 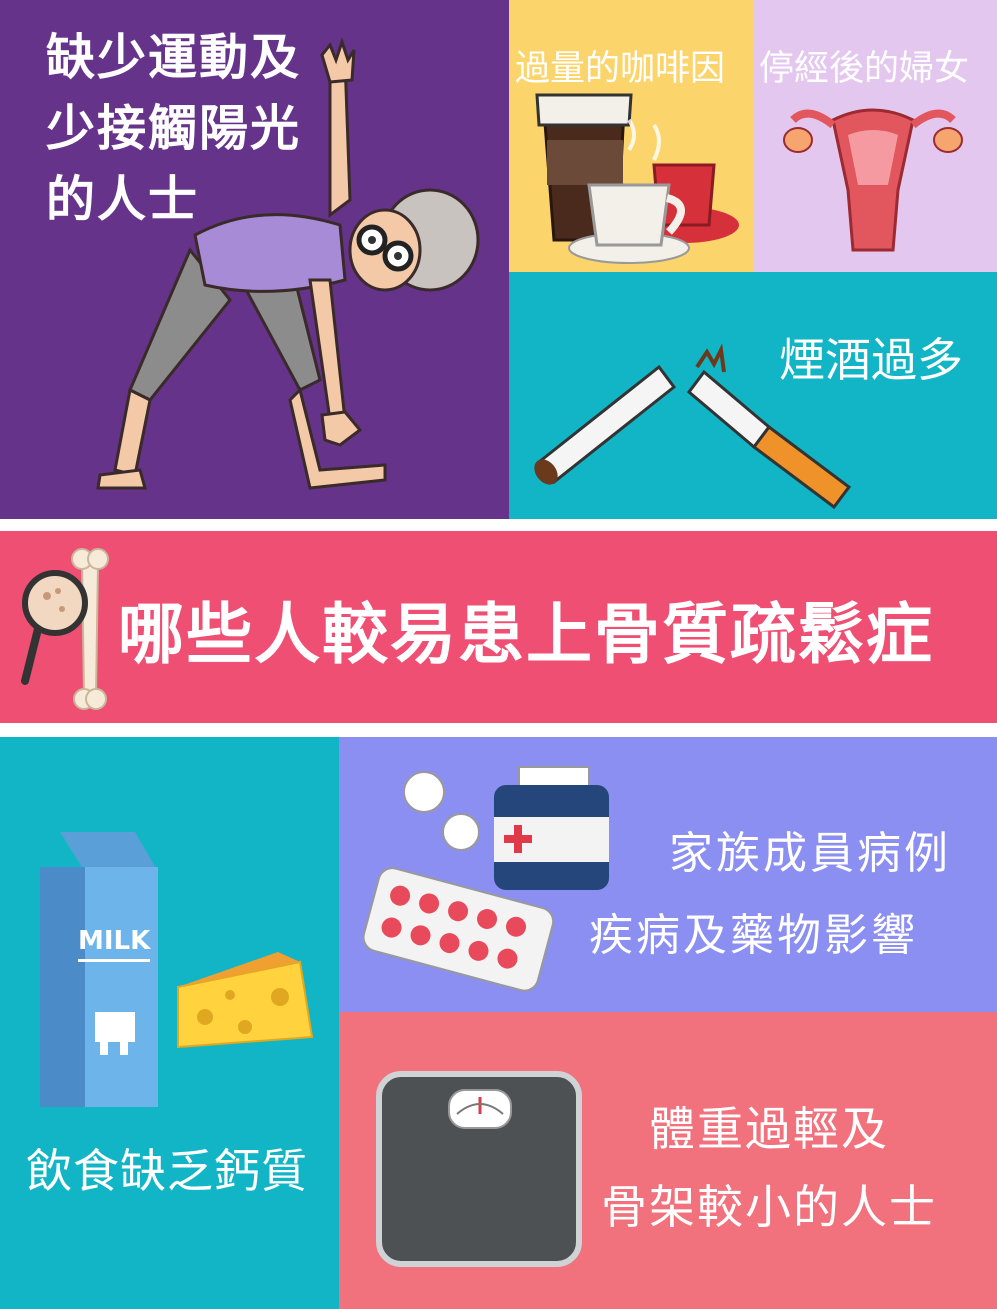 I want to click on page-title: 哪些人較易患上骨質疏鬆症, so click(x=526, y=634).